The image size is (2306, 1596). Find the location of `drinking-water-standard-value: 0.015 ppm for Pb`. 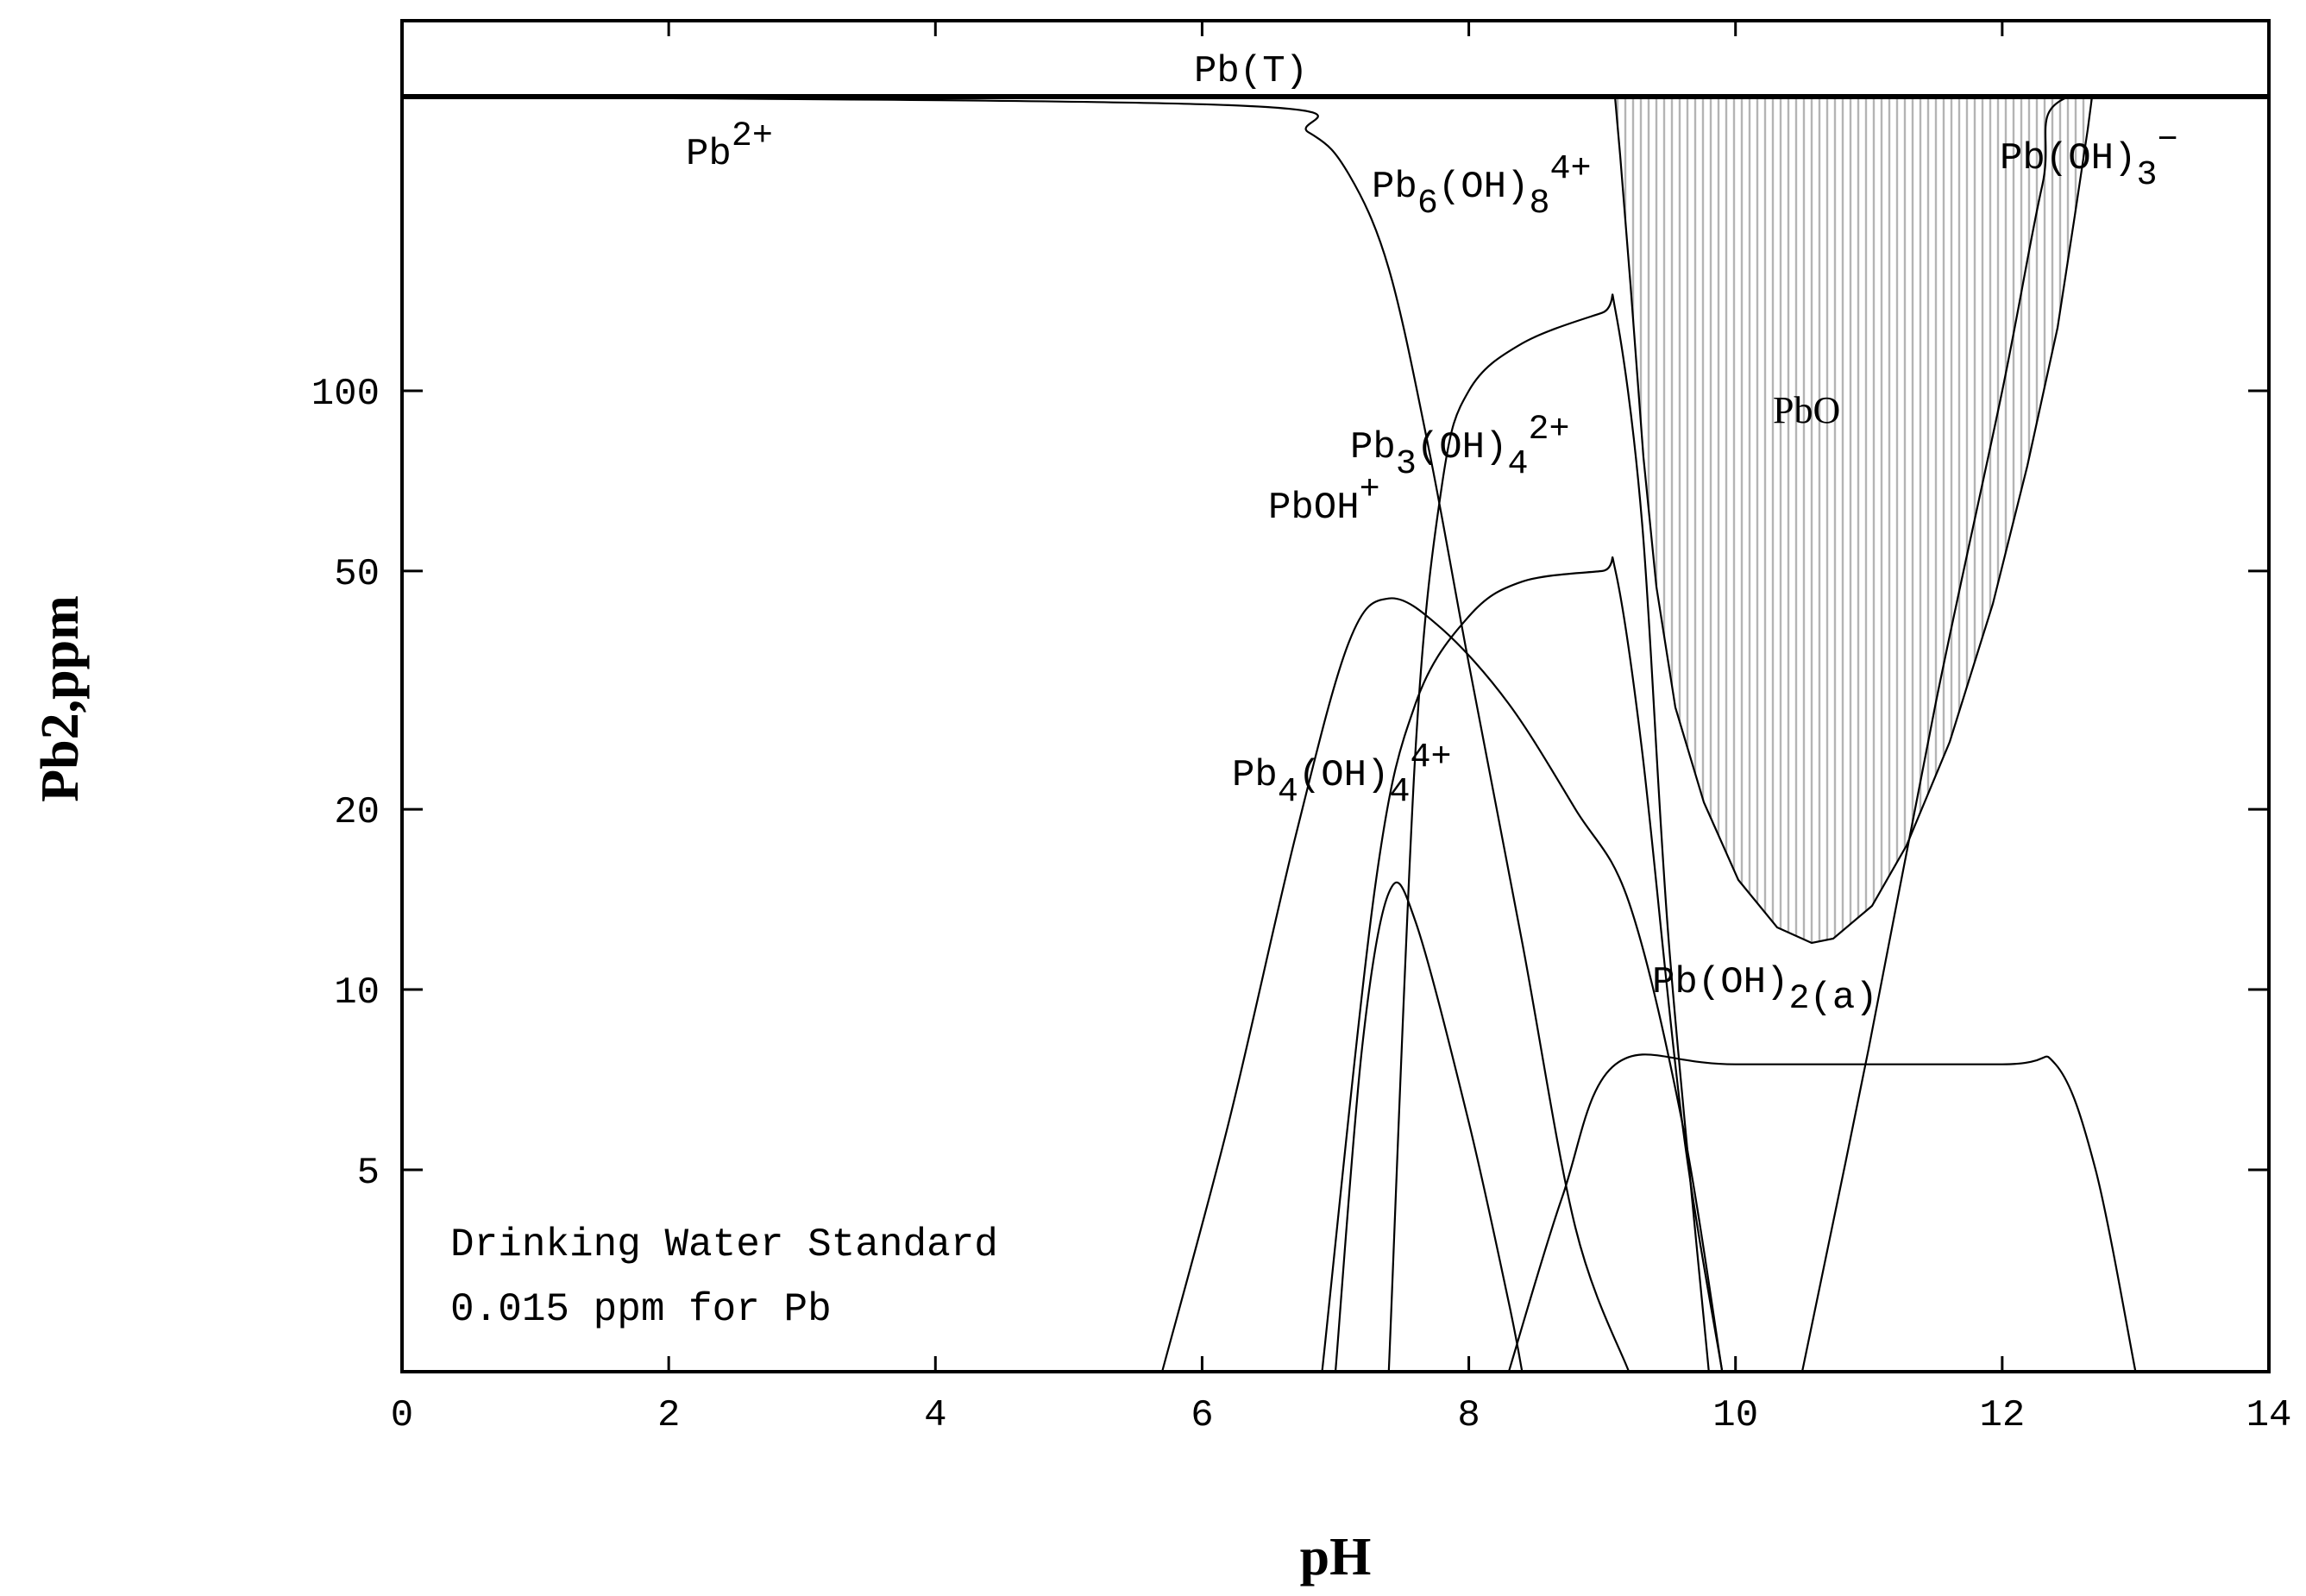

drinking-water-standard-value: 0.015 ppm for Pb is located at coordinates (641, 1309).